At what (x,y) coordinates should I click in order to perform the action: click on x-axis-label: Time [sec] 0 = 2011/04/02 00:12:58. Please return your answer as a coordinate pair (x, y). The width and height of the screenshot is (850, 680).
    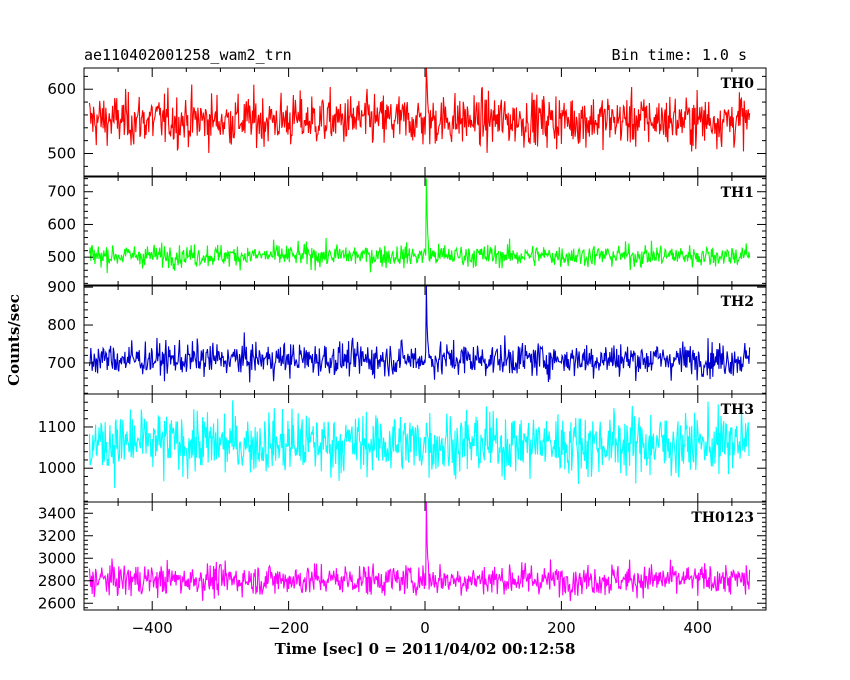
    Looking at the image, I should click on (425, 649).